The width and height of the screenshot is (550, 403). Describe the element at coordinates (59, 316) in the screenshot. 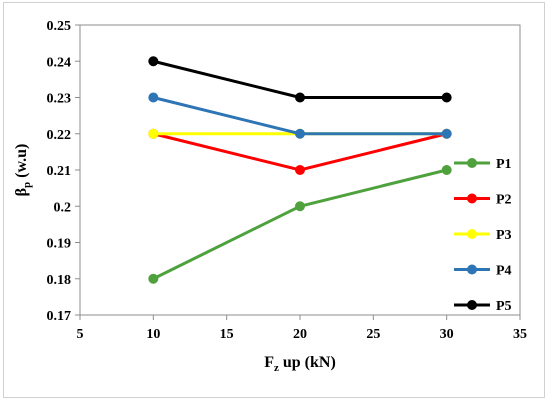

I see `y-tick-label: 0.17` at that location.